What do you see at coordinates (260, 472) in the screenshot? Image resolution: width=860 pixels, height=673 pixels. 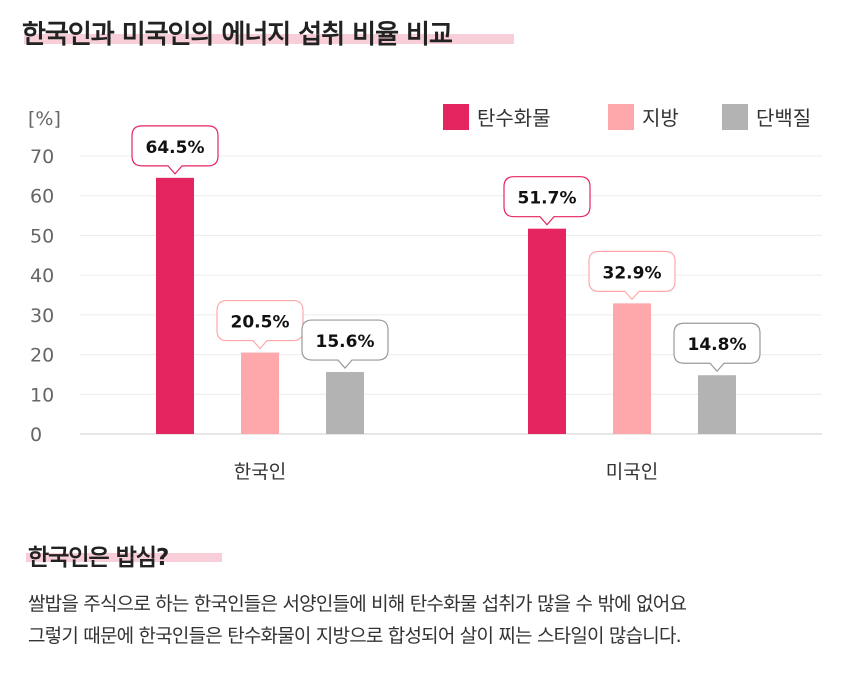 I see `x-tick-label: 한국인` at bounding box center [260, 472].